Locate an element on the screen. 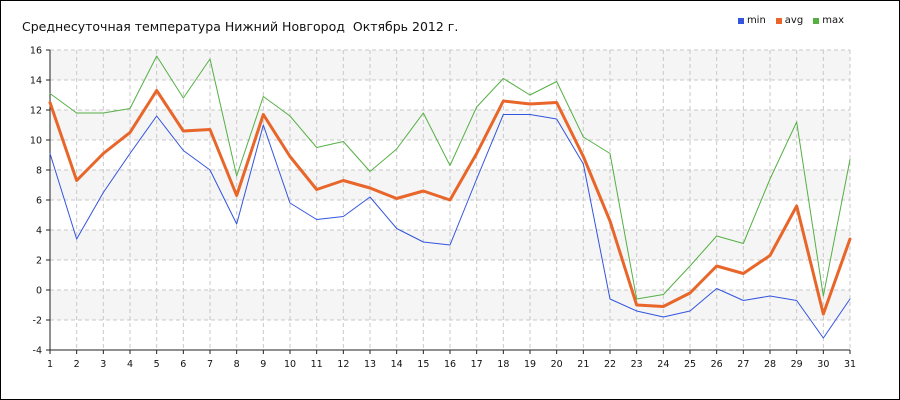 This screenshot has width=900, height=400. x-tick-label: 24 is located at coordinates (663, 364).